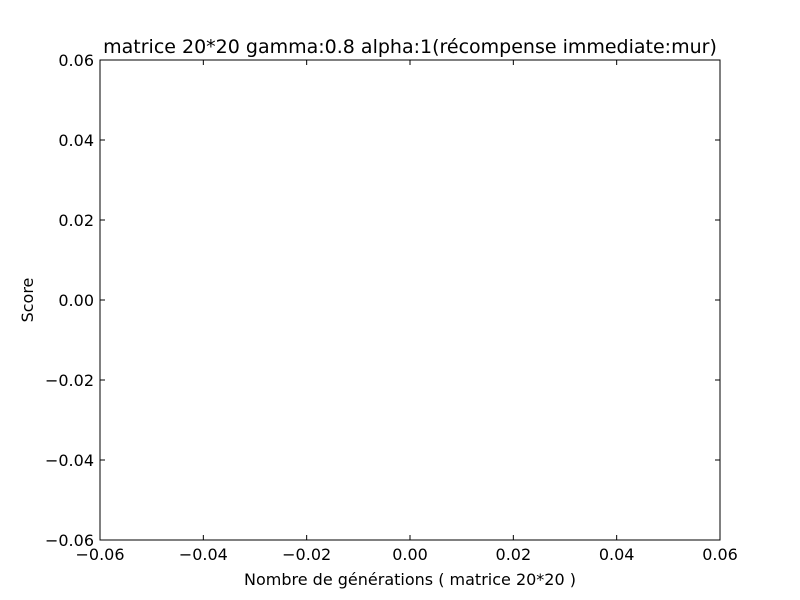 The image size is (800, 600). Describe the element at coordinates (76, 220) in the screenshot. I see `y-tick-label: 0.02` at that location.